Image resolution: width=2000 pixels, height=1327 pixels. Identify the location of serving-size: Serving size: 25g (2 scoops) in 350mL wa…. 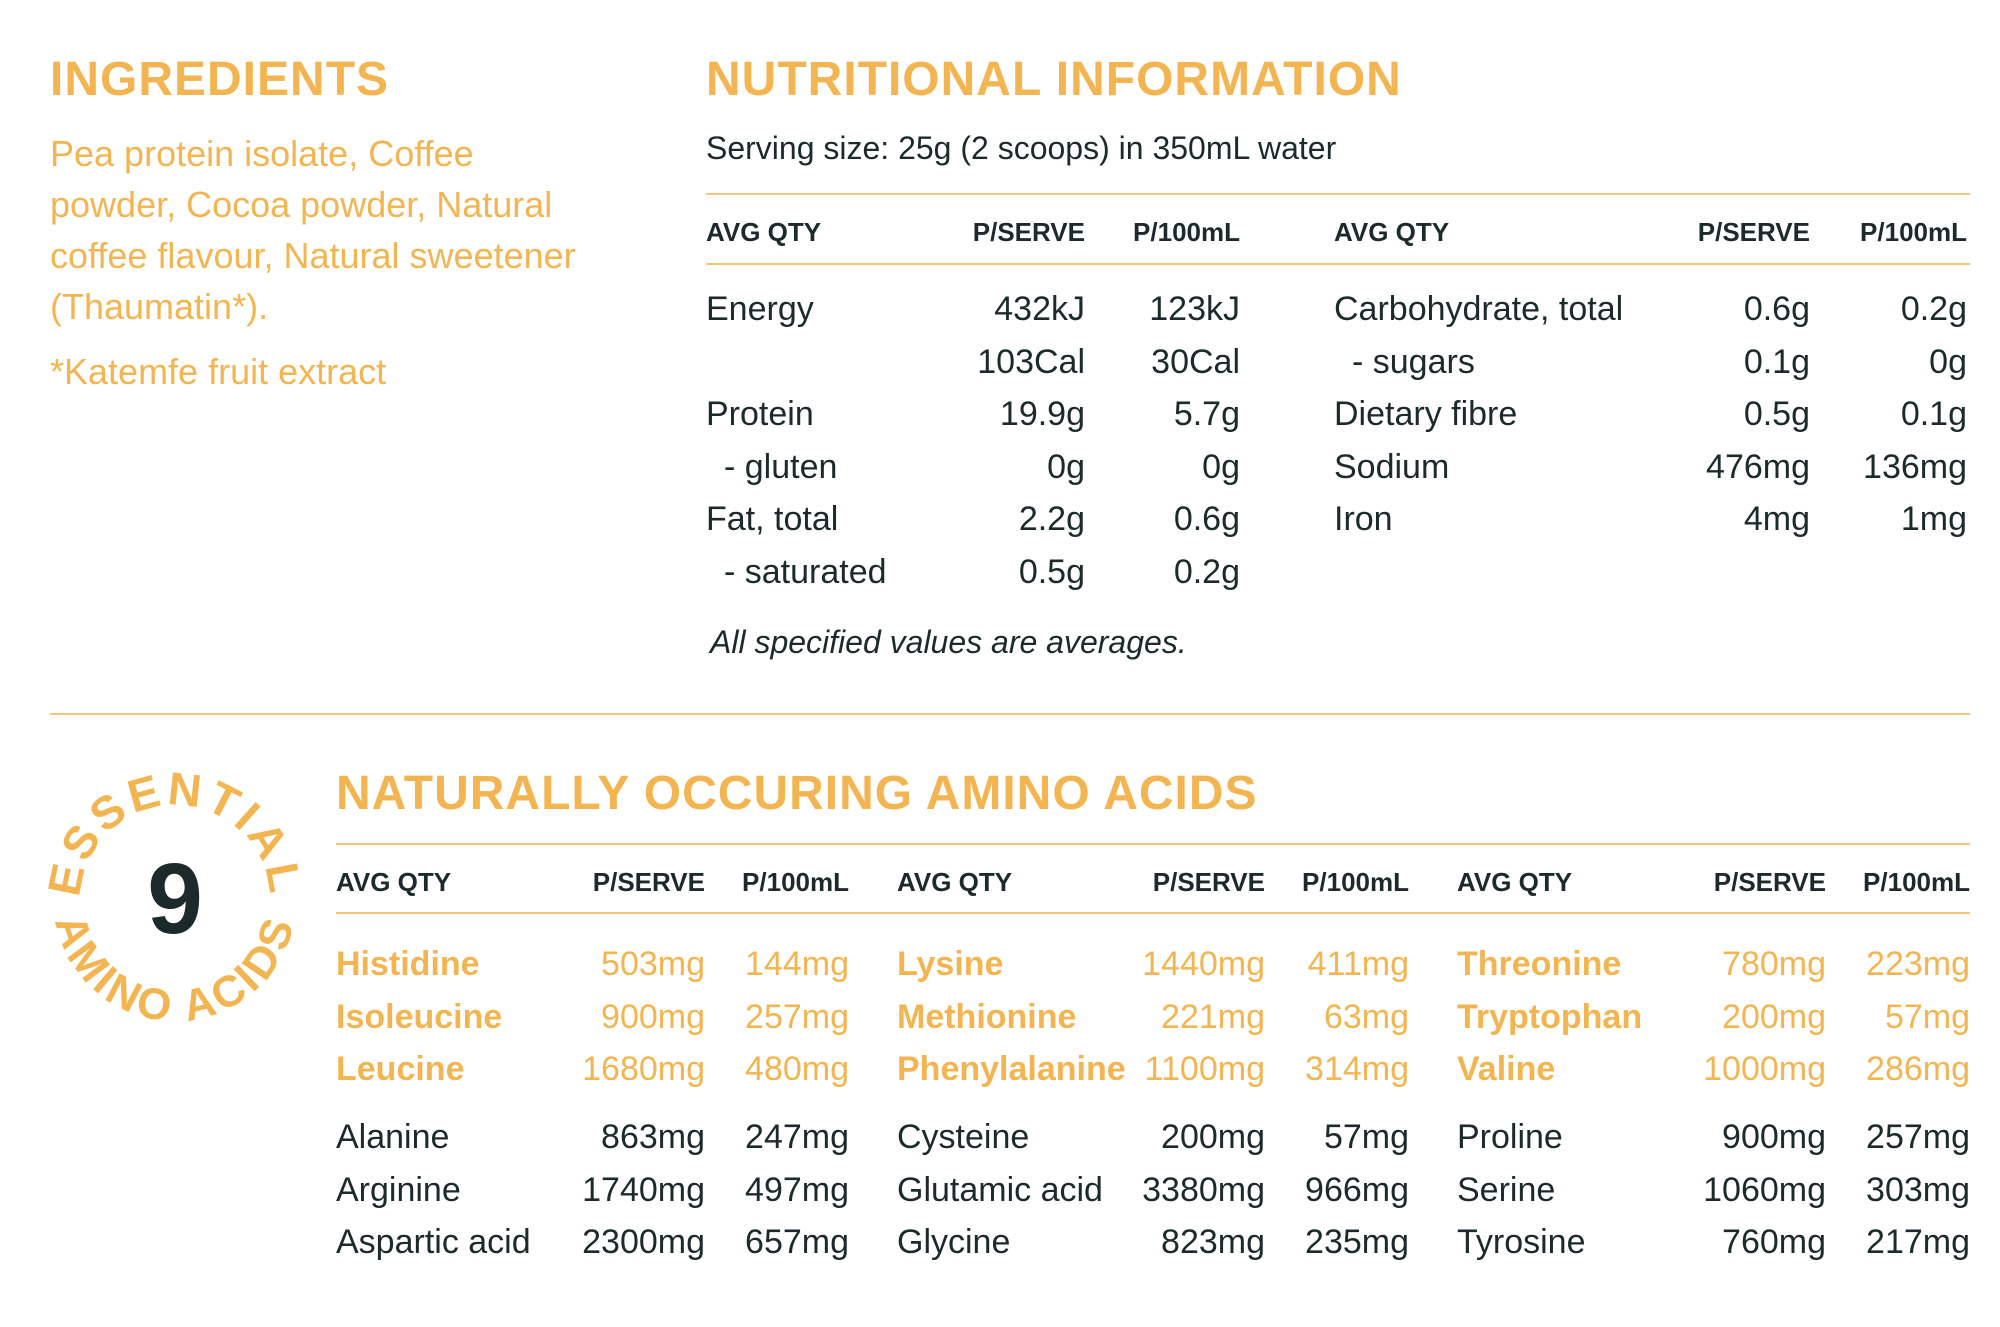
(1021, 148).